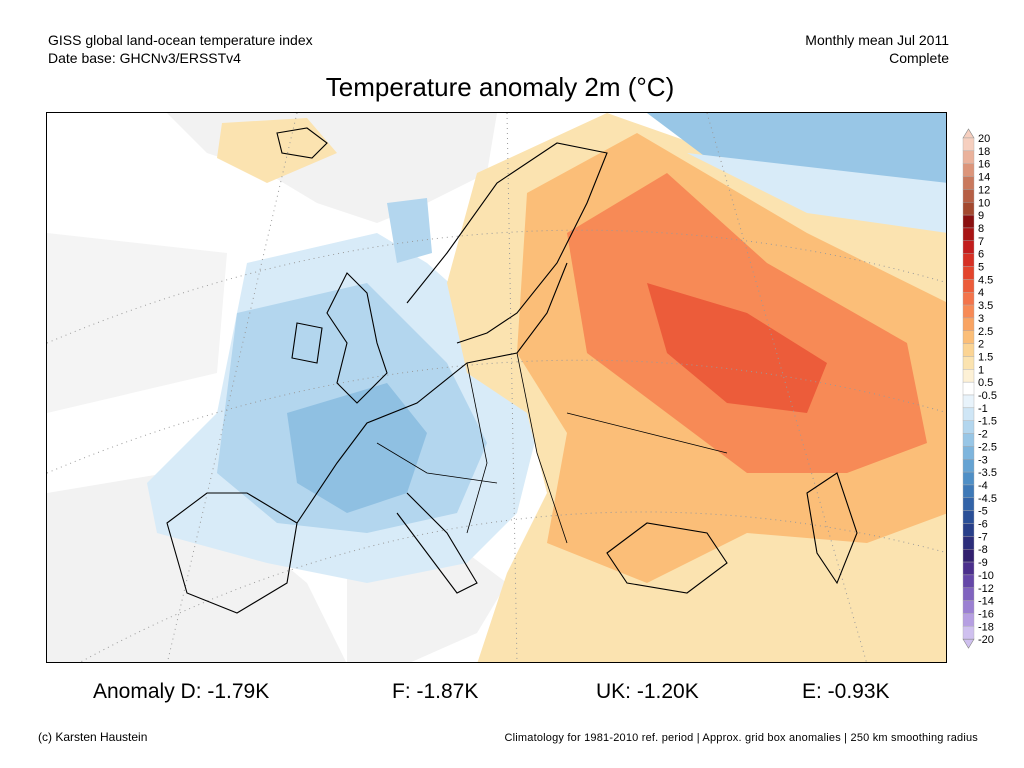  I want to click on warm-greenland-area, so click(277, 150).